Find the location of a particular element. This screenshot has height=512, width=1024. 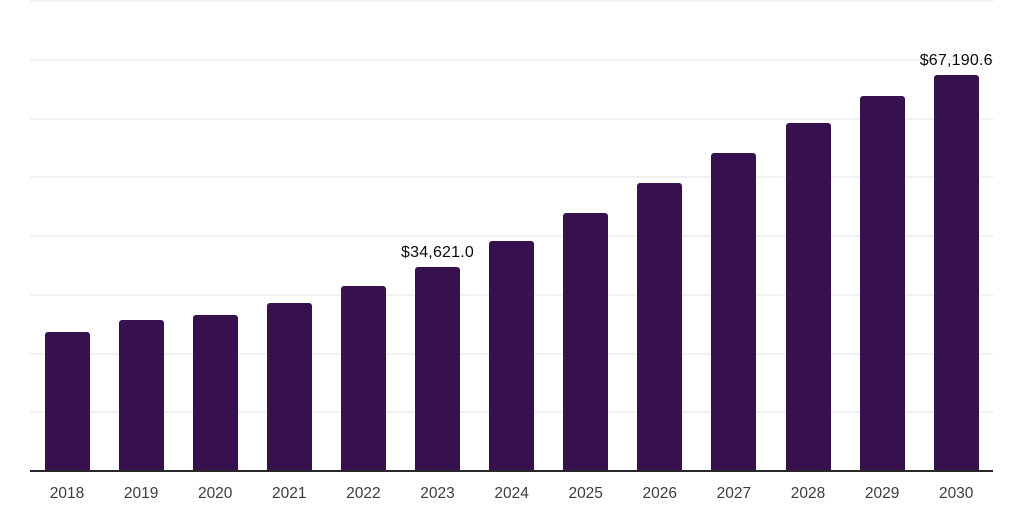

x-tick-label-2030: 2030 is located at coordinates (956, 493).